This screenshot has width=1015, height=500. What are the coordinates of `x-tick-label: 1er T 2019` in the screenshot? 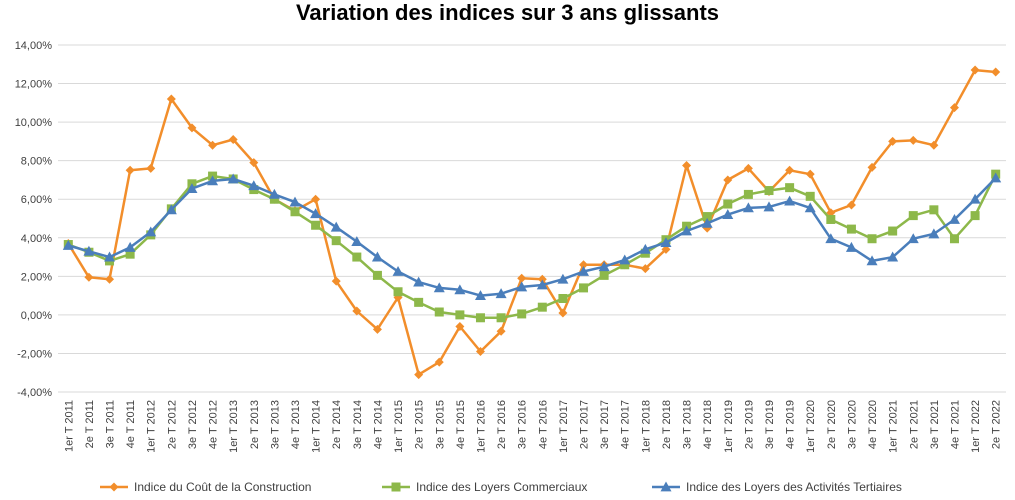 It's located at (729, 426).